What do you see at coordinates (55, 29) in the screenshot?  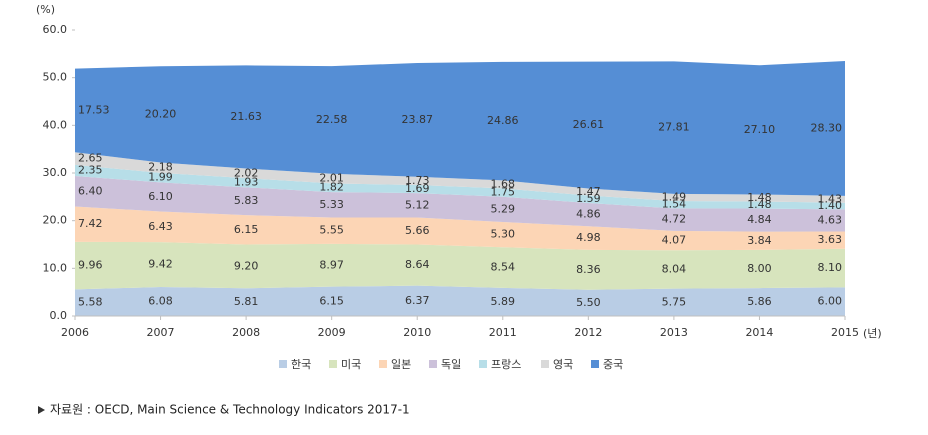 I see `y-tick-label: 60.0` at bounding box center [55, 29].